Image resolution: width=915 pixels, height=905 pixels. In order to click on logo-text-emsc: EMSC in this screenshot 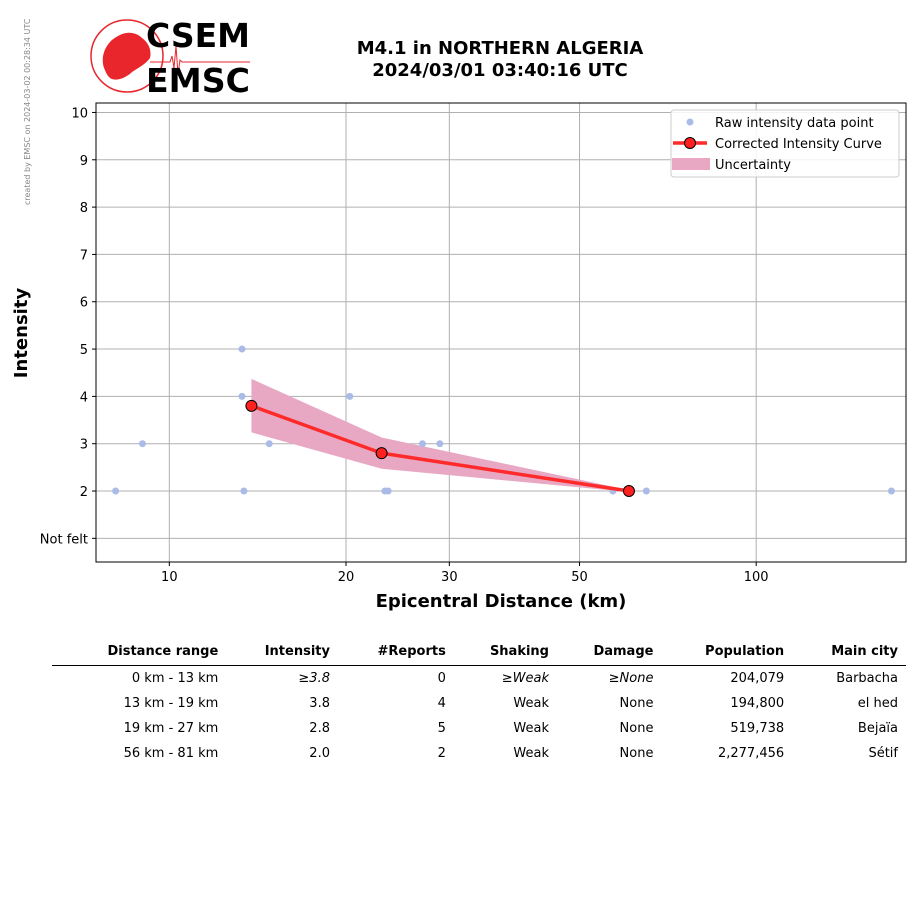, I will do `click(198, 79)`.